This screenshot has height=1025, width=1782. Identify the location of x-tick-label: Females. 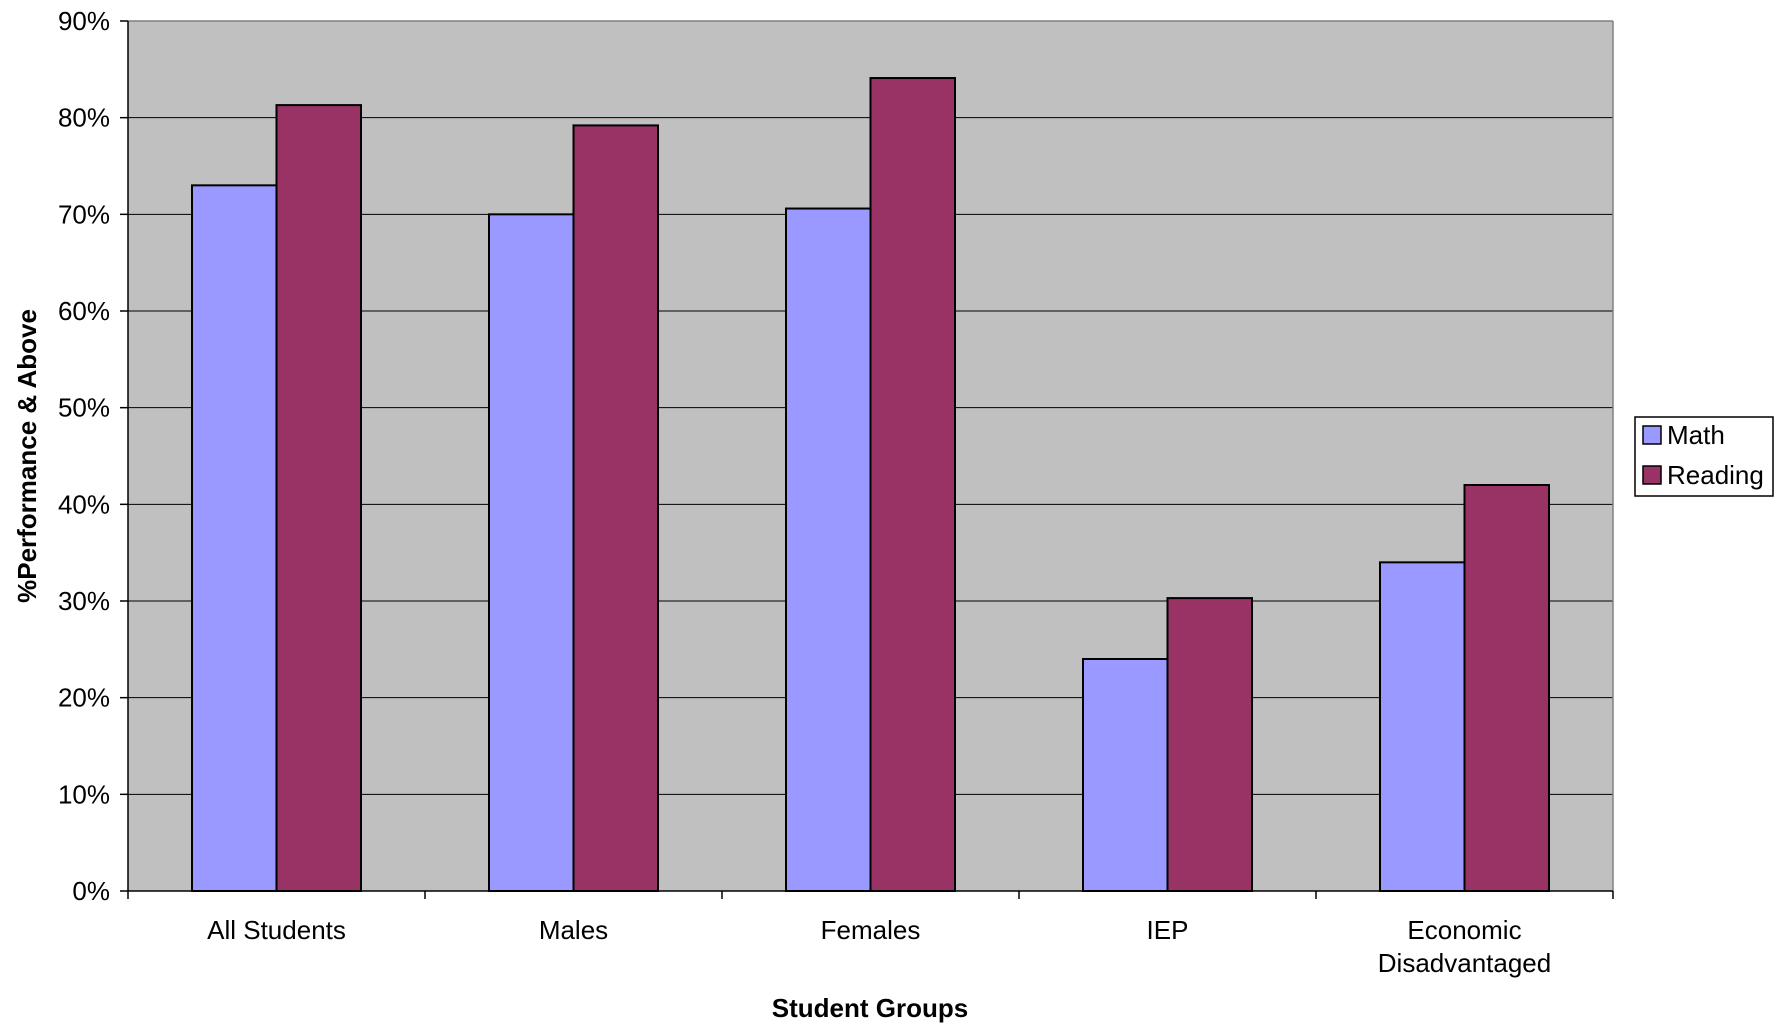
(871, 930).